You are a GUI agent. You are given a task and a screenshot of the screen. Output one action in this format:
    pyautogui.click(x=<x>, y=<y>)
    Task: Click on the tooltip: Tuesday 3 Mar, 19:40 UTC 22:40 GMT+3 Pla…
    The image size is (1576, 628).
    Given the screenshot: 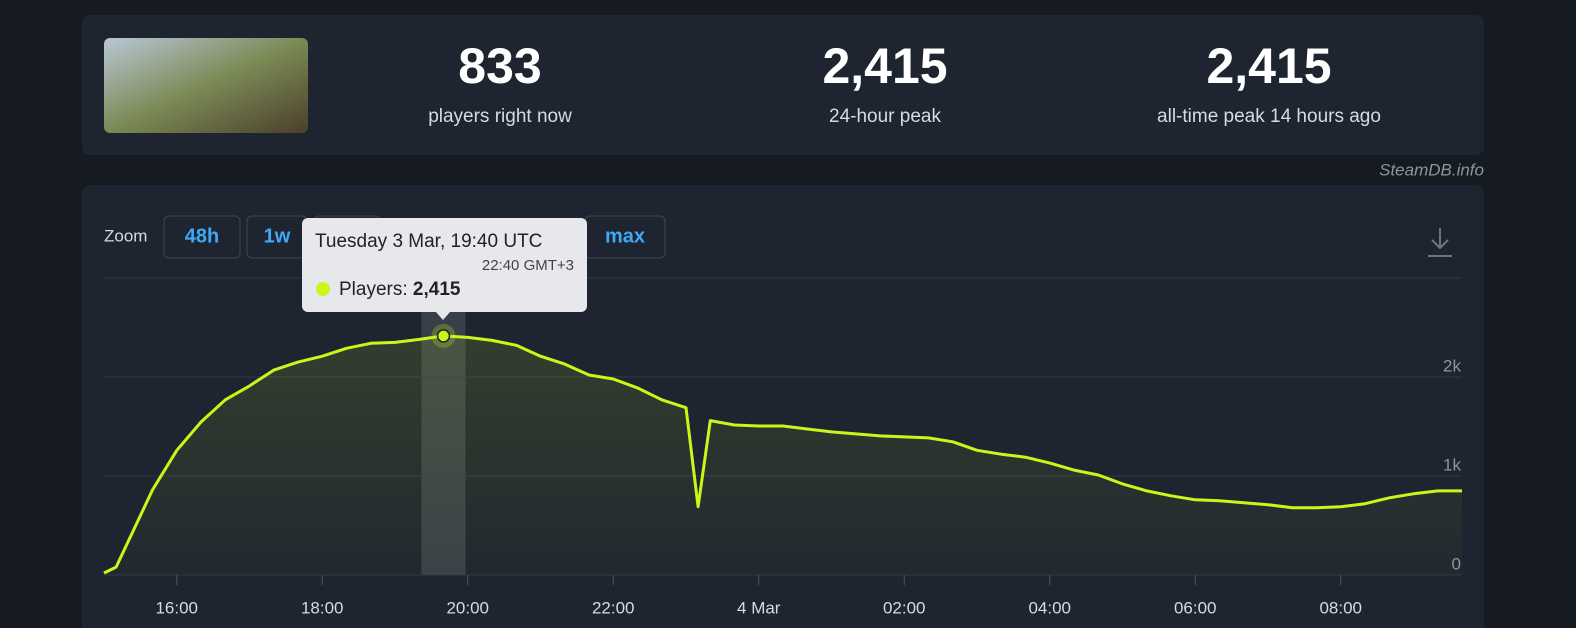 What is the action you would take?
    pyautogui.click(x=444, y=269)
    